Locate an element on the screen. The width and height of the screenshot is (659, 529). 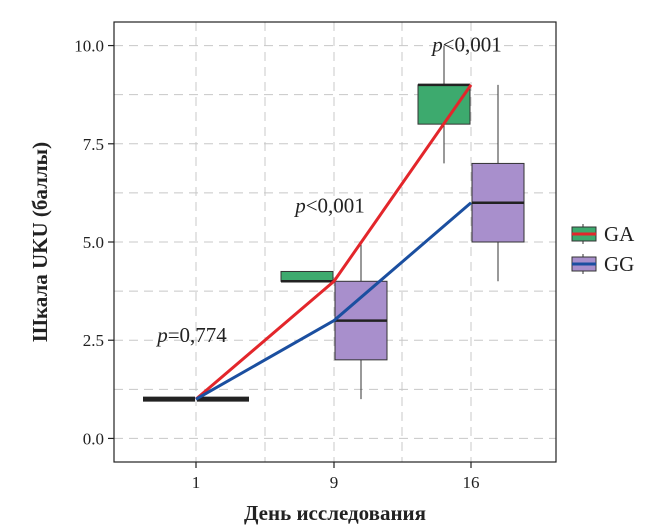
x-axis-title: День исследования is located at coordinates (335, 513).